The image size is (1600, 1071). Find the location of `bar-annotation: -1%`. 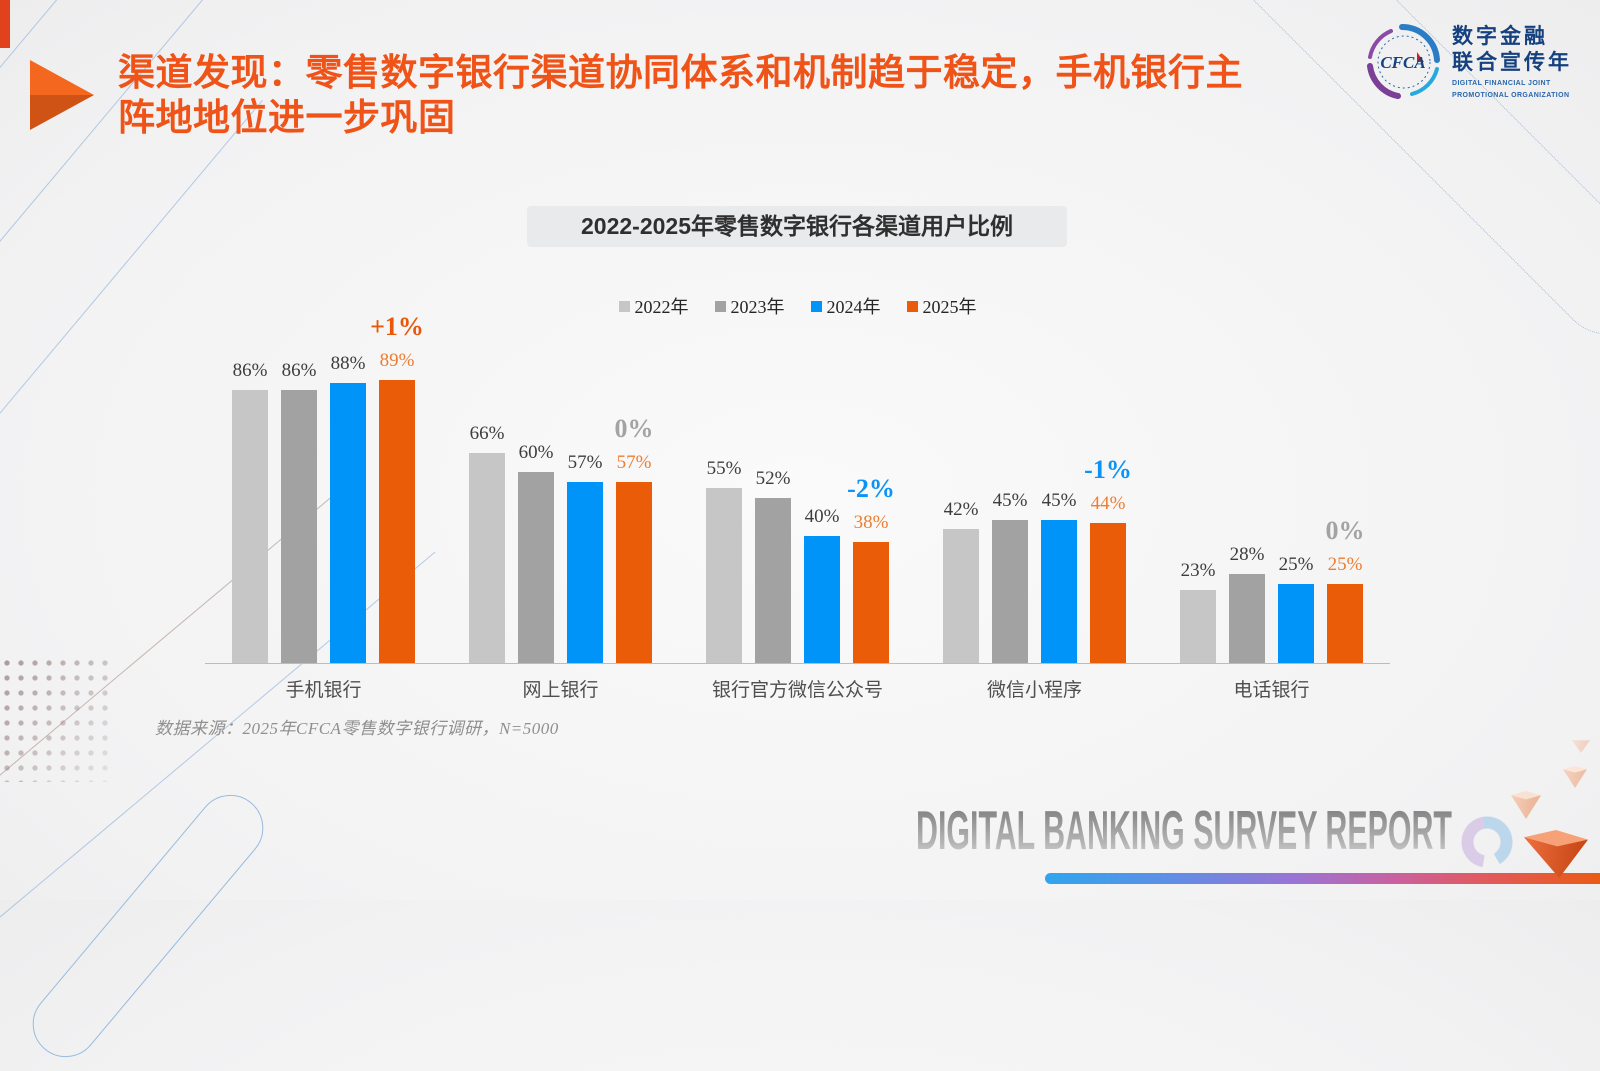

bar-annotation: -1% is located at coordinates (1108, 470).